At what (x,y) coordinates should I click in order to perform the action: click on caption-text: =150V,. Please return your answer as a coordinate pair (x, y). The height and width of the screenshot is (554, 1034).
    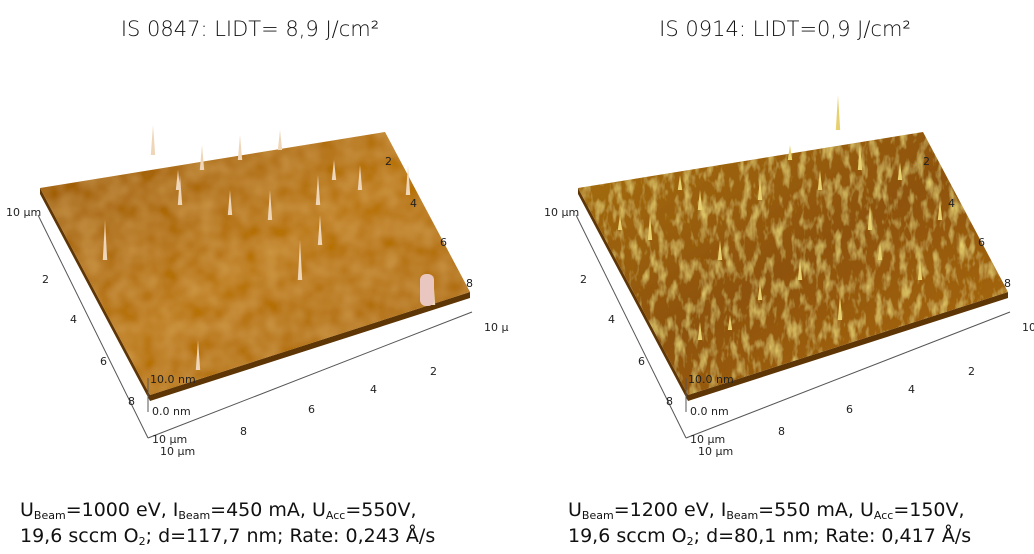
    Looking at the image, I should click on (929, 510).